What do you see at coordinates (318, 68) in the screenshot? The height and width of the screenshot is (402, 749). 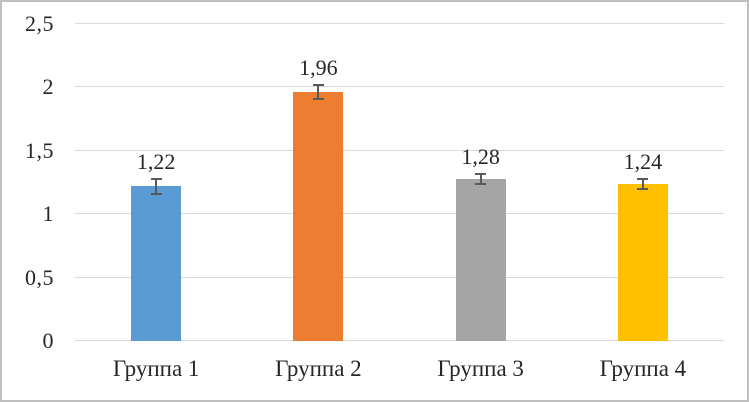 I see `bar-value-label: 1,96` at bounding box center [318, 68].